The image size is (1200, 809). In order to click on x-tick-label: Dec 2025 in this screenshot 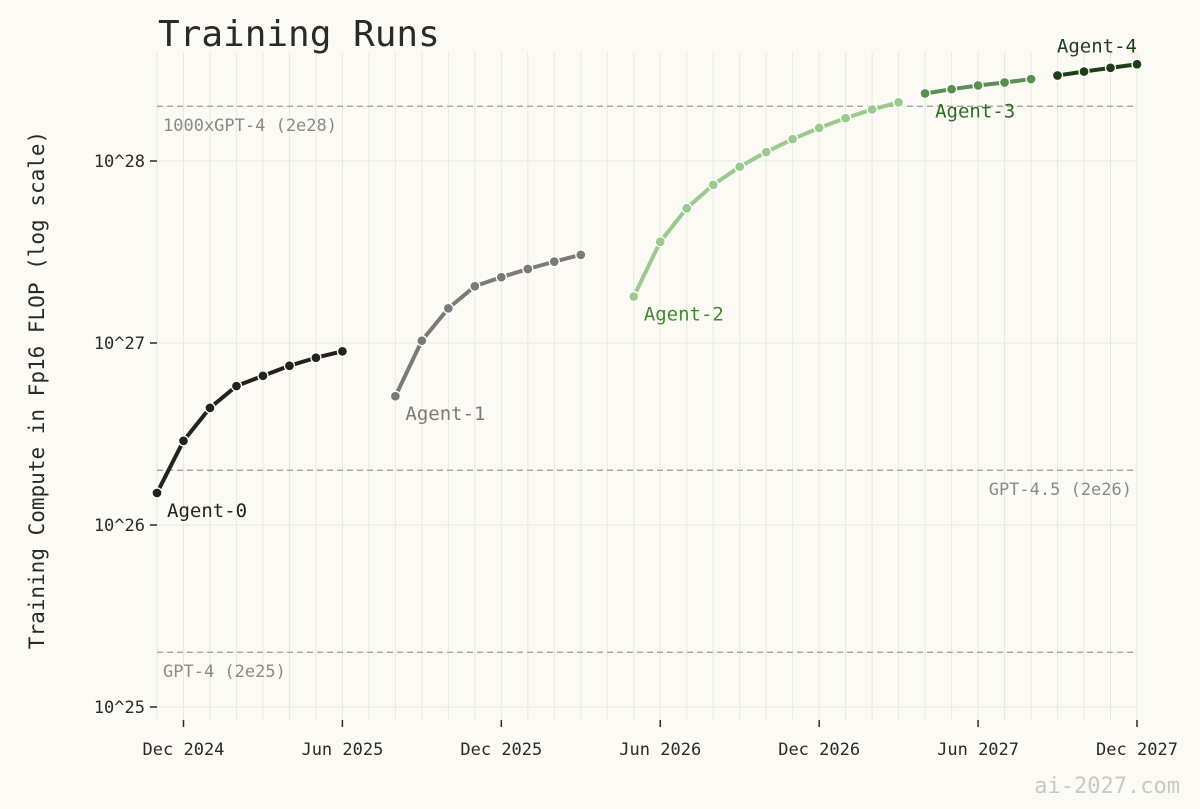, I will do `click(501, 750)`.